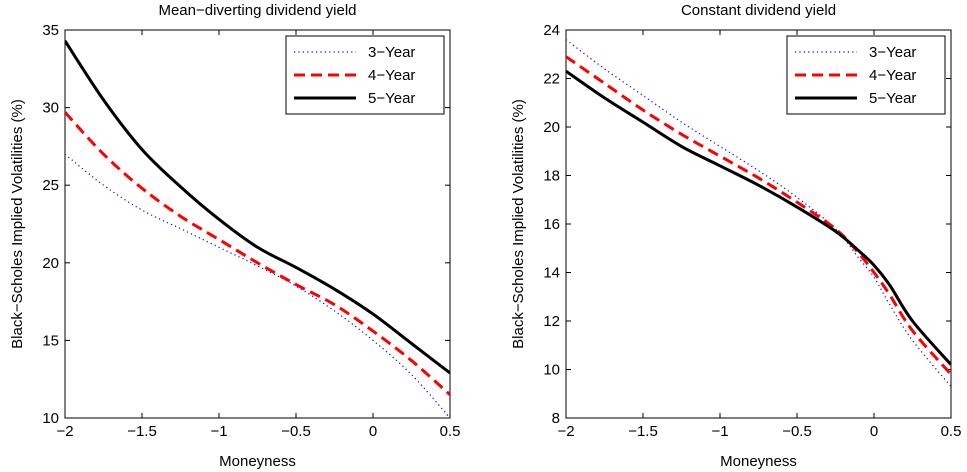 The image size is (967, 472). What do you see at coordinates (551, 321) in the screenshot?
I see `y-tick-label: 12` at bounding box center [551, 321].